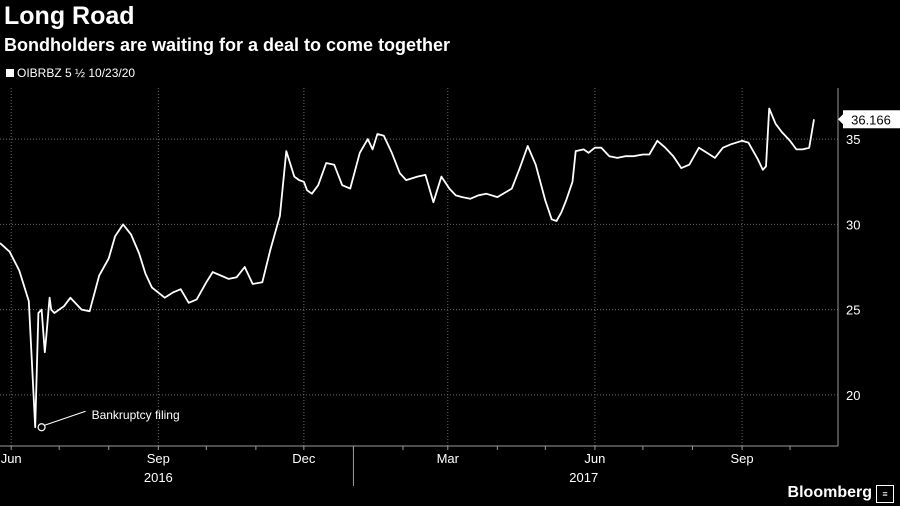 The width and height of the screenshot is (900, 506). Describe the element at coordinates (853, 395) in the screenshot. I see `y-tick-label: 20` at that location.